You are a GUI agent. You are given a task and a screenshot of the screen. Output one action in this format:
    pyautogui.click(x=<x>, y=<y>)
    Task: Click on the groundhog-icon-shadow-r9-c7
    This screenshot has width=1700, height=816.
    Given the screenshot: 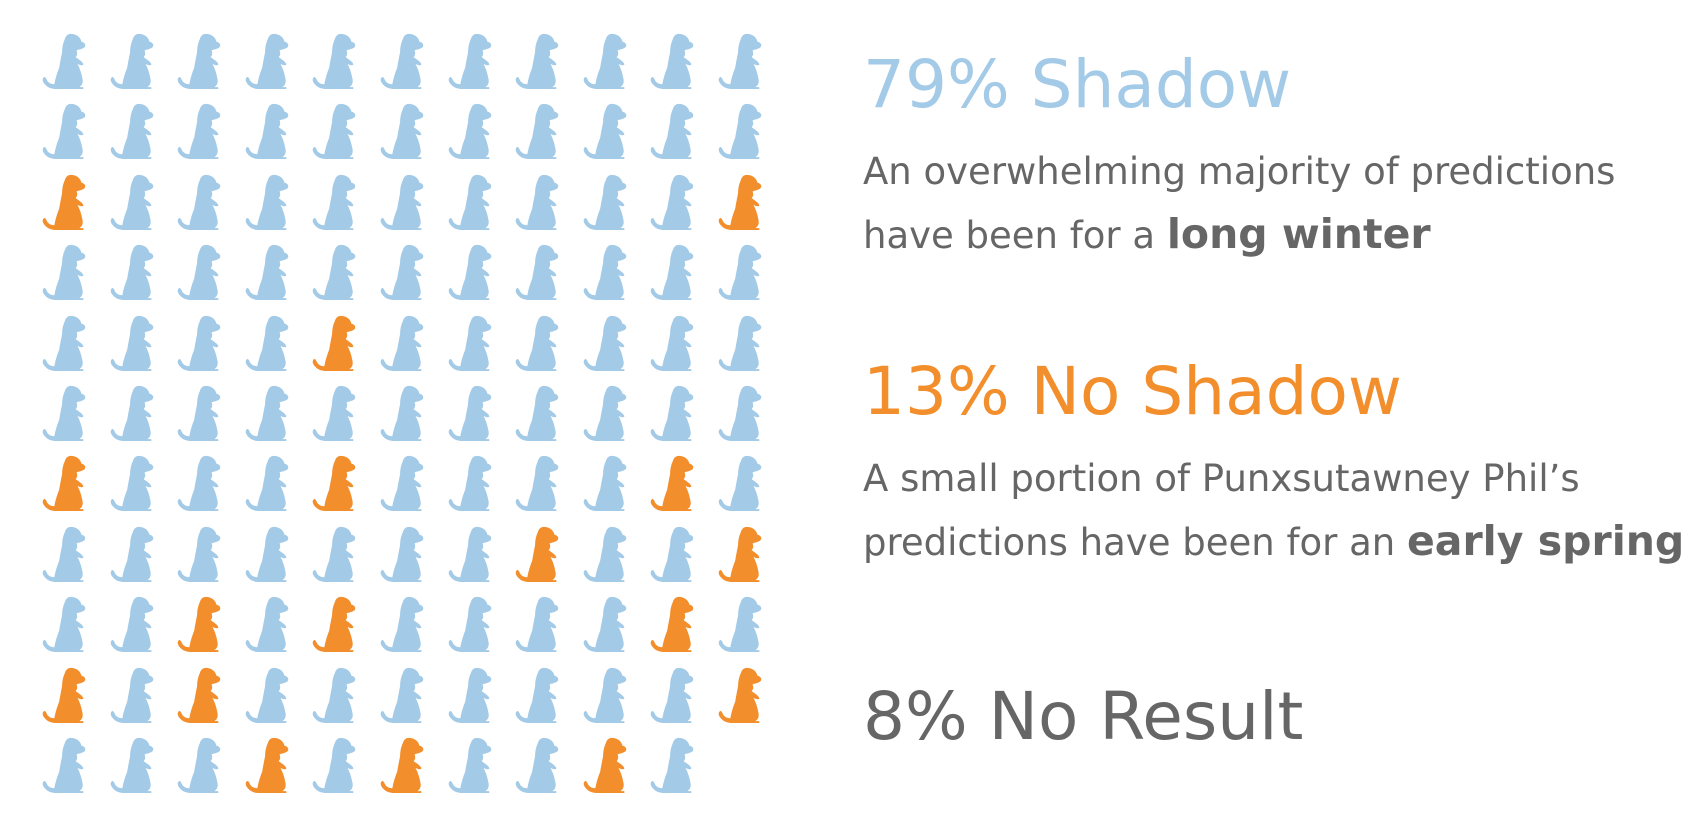 What is the action you would take?
    pyautogui.click(x=469, y=625)
    